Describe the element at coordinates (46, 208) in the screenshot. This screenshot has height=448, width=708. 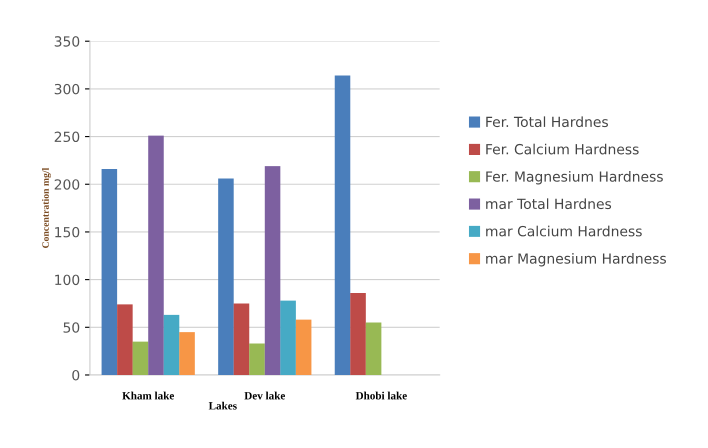
I see `y-axis-title: Concentration mg/l` at that location.